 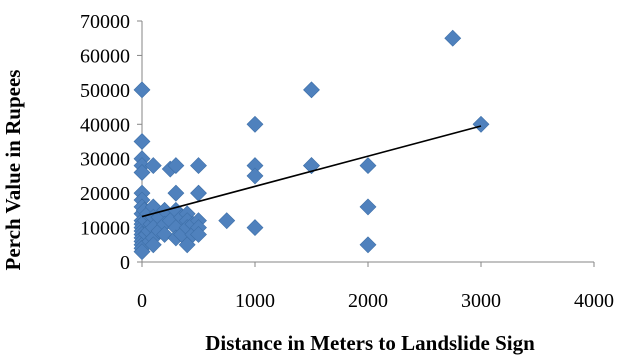 What do you see at coordinates (105, 229) in the screenshot?
I see `y-tick-label: 10000` at bounding box center [105, 229].